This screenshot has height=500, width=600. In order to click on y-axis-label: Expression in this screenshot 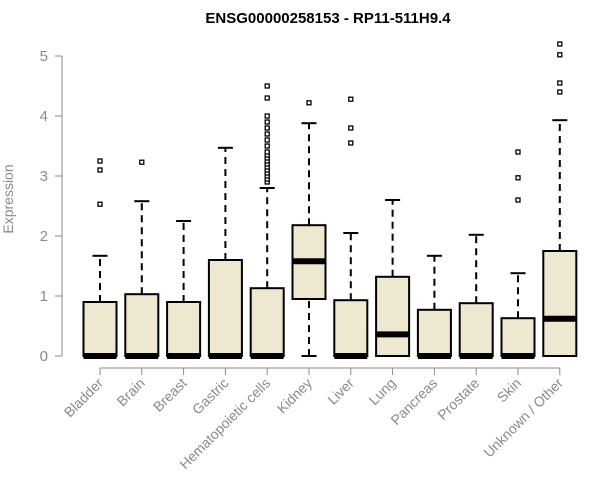, I will do `click(8, 198)`.